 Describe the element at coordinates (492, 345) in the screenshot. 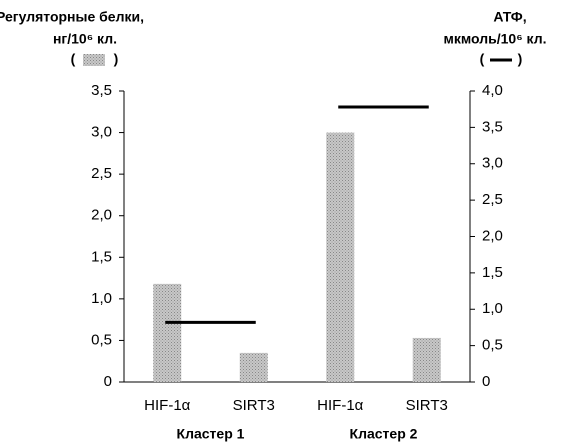

I see `y2-tick-label: 0,5` at that location.